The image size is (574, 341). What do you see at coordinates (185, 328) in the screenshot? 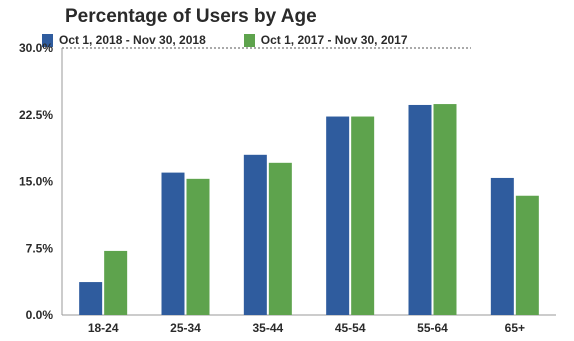
I see `x-tick-label: 25-34` at bounding box center [185, 328].